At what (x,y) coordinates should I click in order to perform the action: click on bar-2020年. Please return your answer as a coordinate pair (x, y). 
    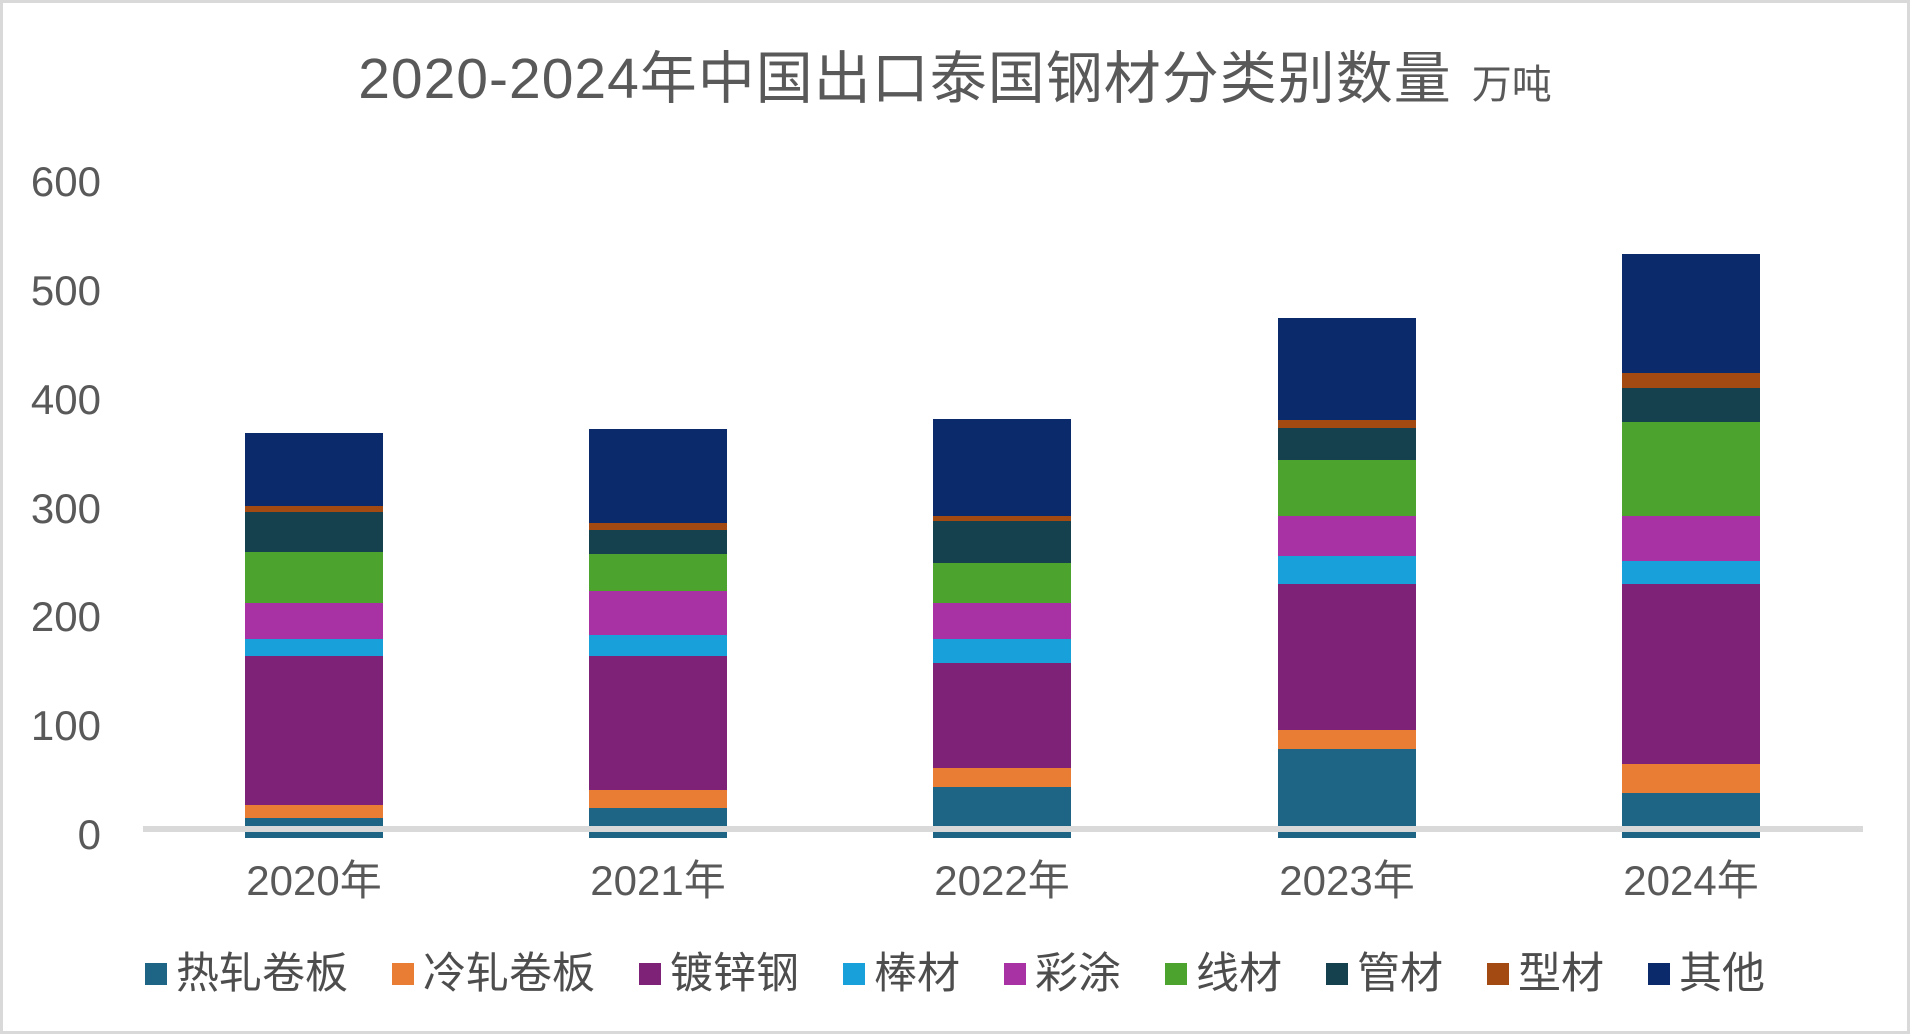
    Looking at the image, I should click on (314, 635).